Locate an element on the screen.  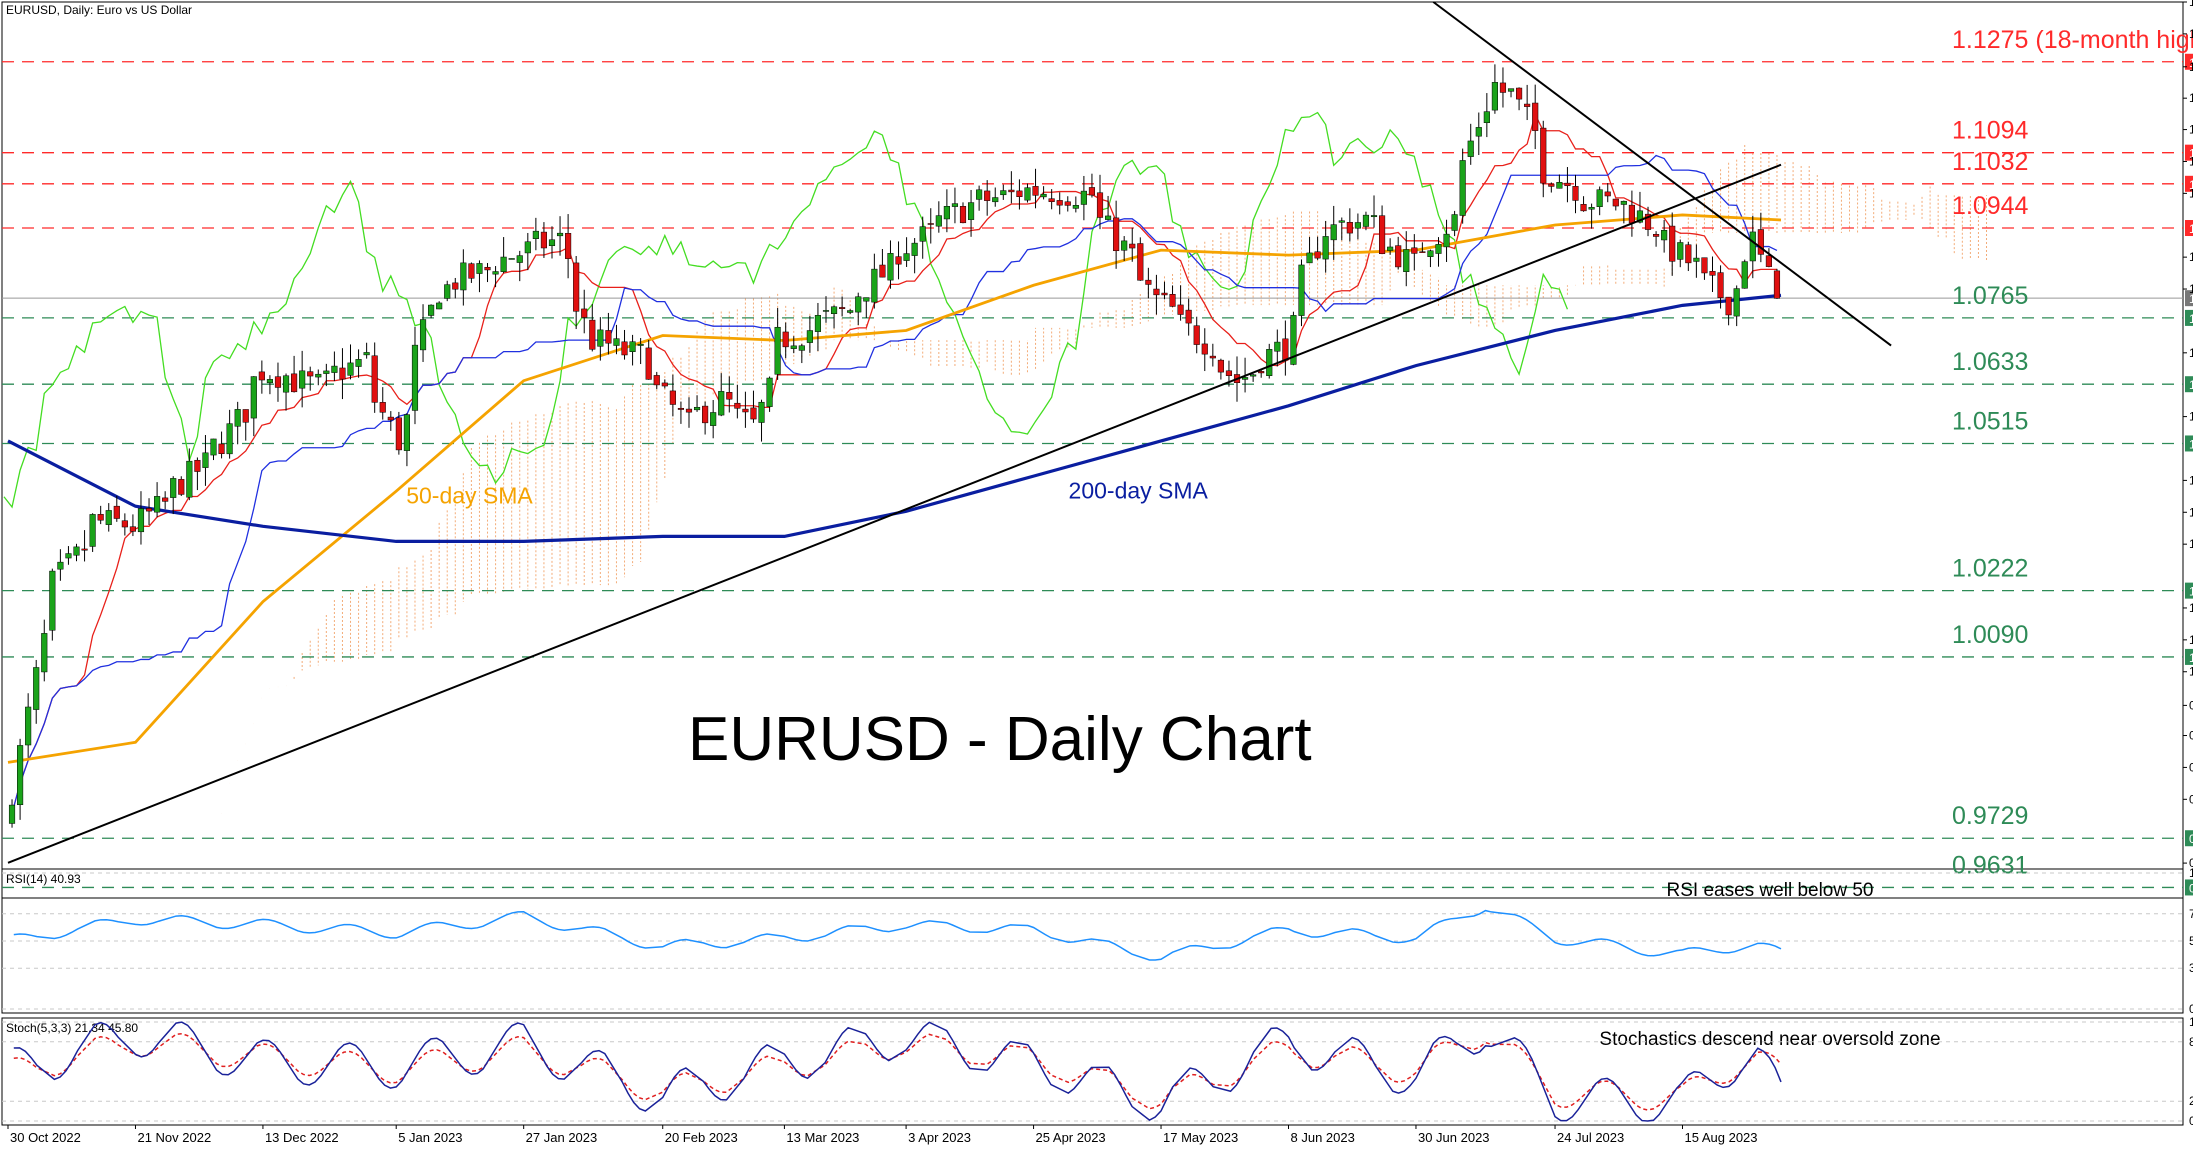
level-tag-text: 1.07650 is located at coordinates (2191, 319).